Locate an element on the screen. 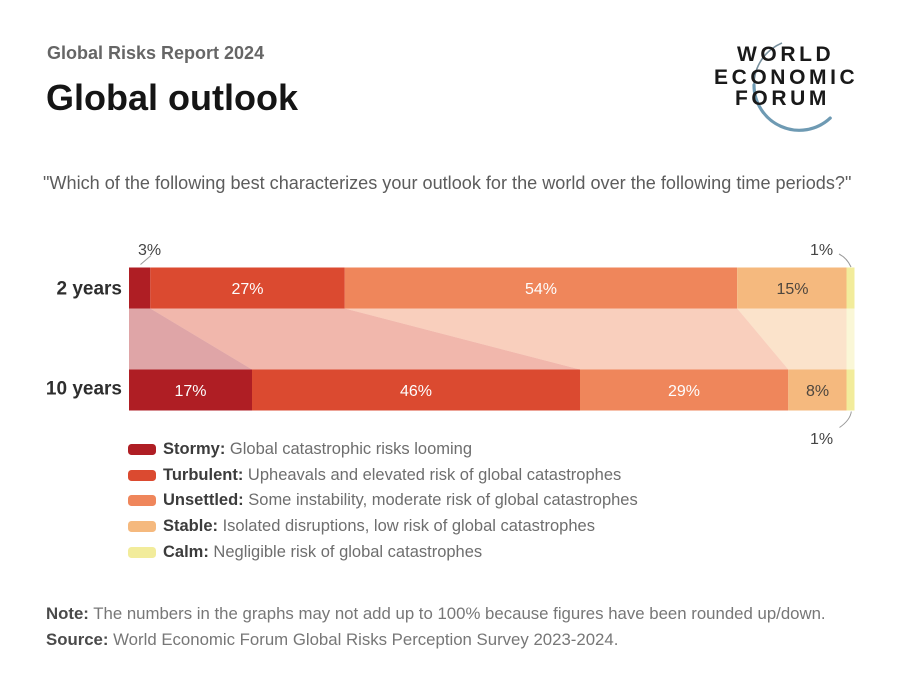  svg-text: 3% is located at coordinates (149, 250).